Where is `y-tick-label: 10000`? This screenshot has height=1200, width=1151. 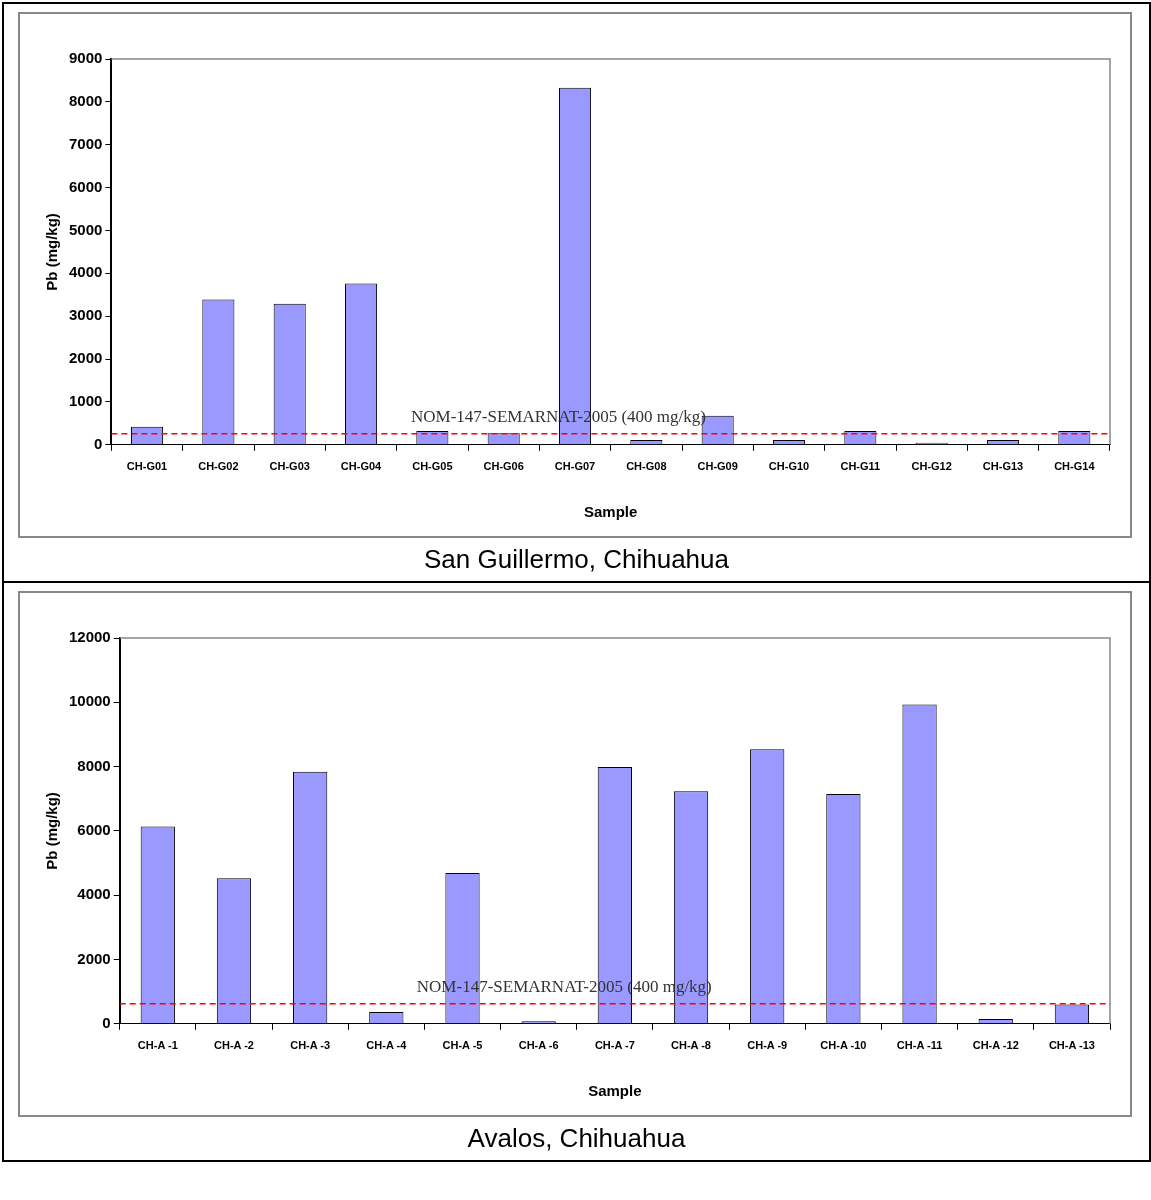
y-tick-label: 10000 is located at coordinates (89, 701).